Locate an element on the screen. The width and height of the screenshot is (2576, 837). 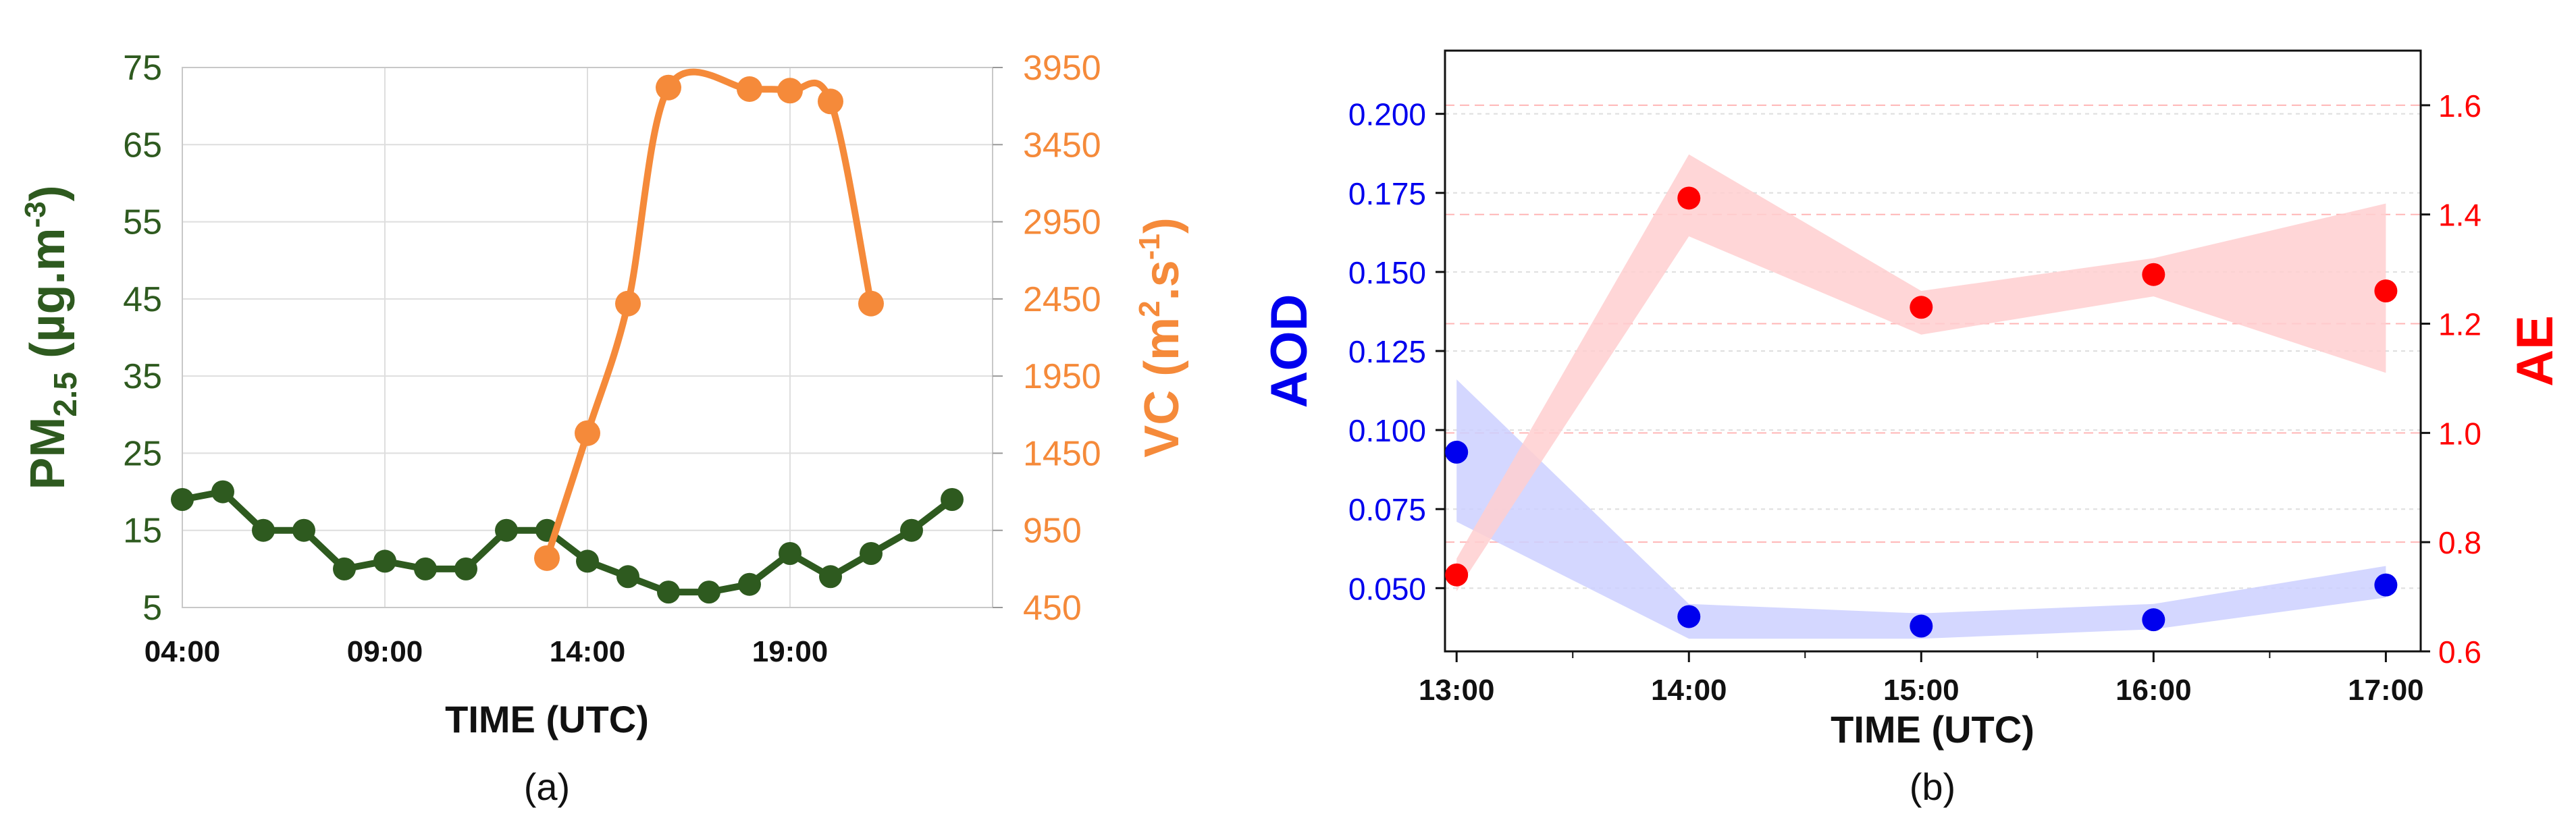
panel-b-x-tick-labels: 13:00 14:00 15:00 16:00 17:00 is located at coordinates (1921, 679).